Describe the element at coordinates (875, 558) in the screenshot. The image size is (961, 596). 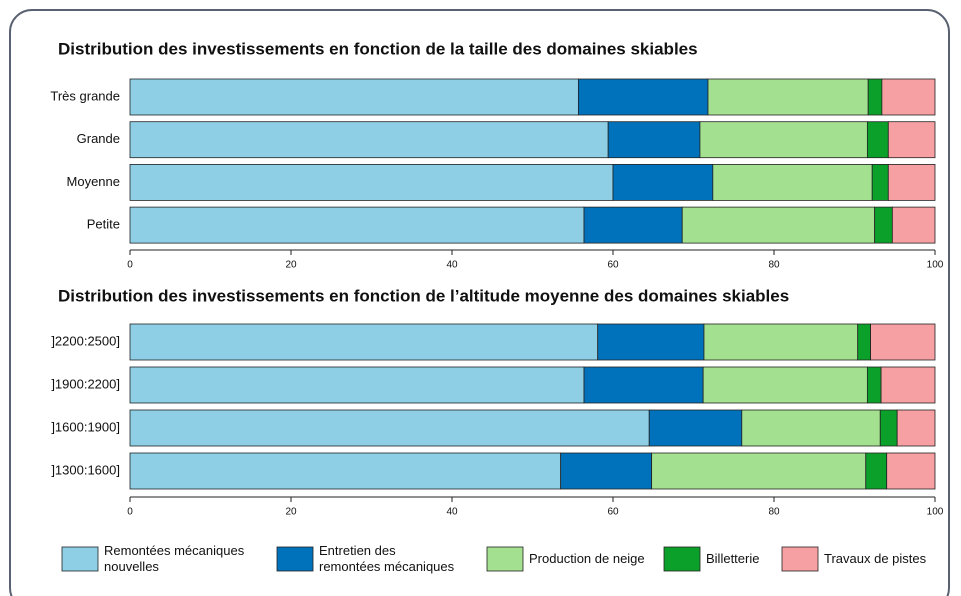
I see `legend-label: Travaux de pistes` at that location.